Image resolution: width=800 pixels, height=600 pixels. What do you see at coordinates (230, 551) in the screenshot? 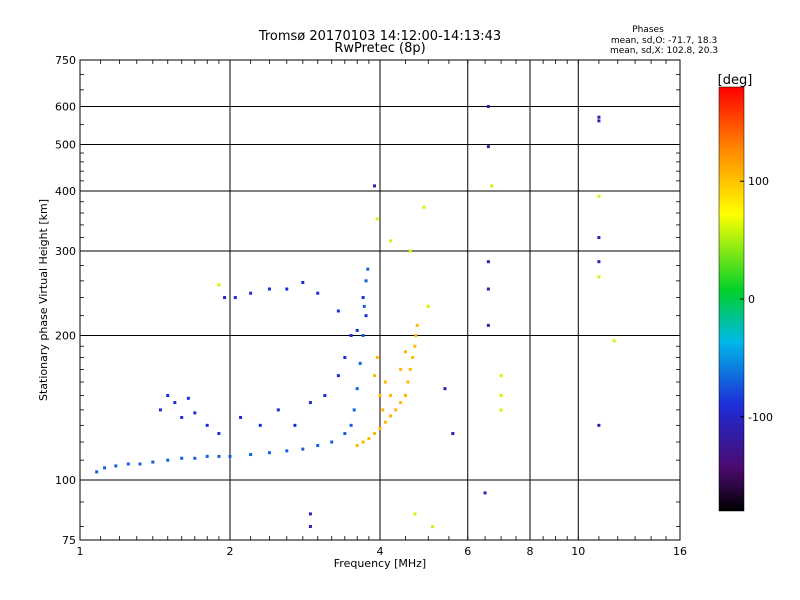
I see `x-tick-label: 2` at bounding box center [230, 551].